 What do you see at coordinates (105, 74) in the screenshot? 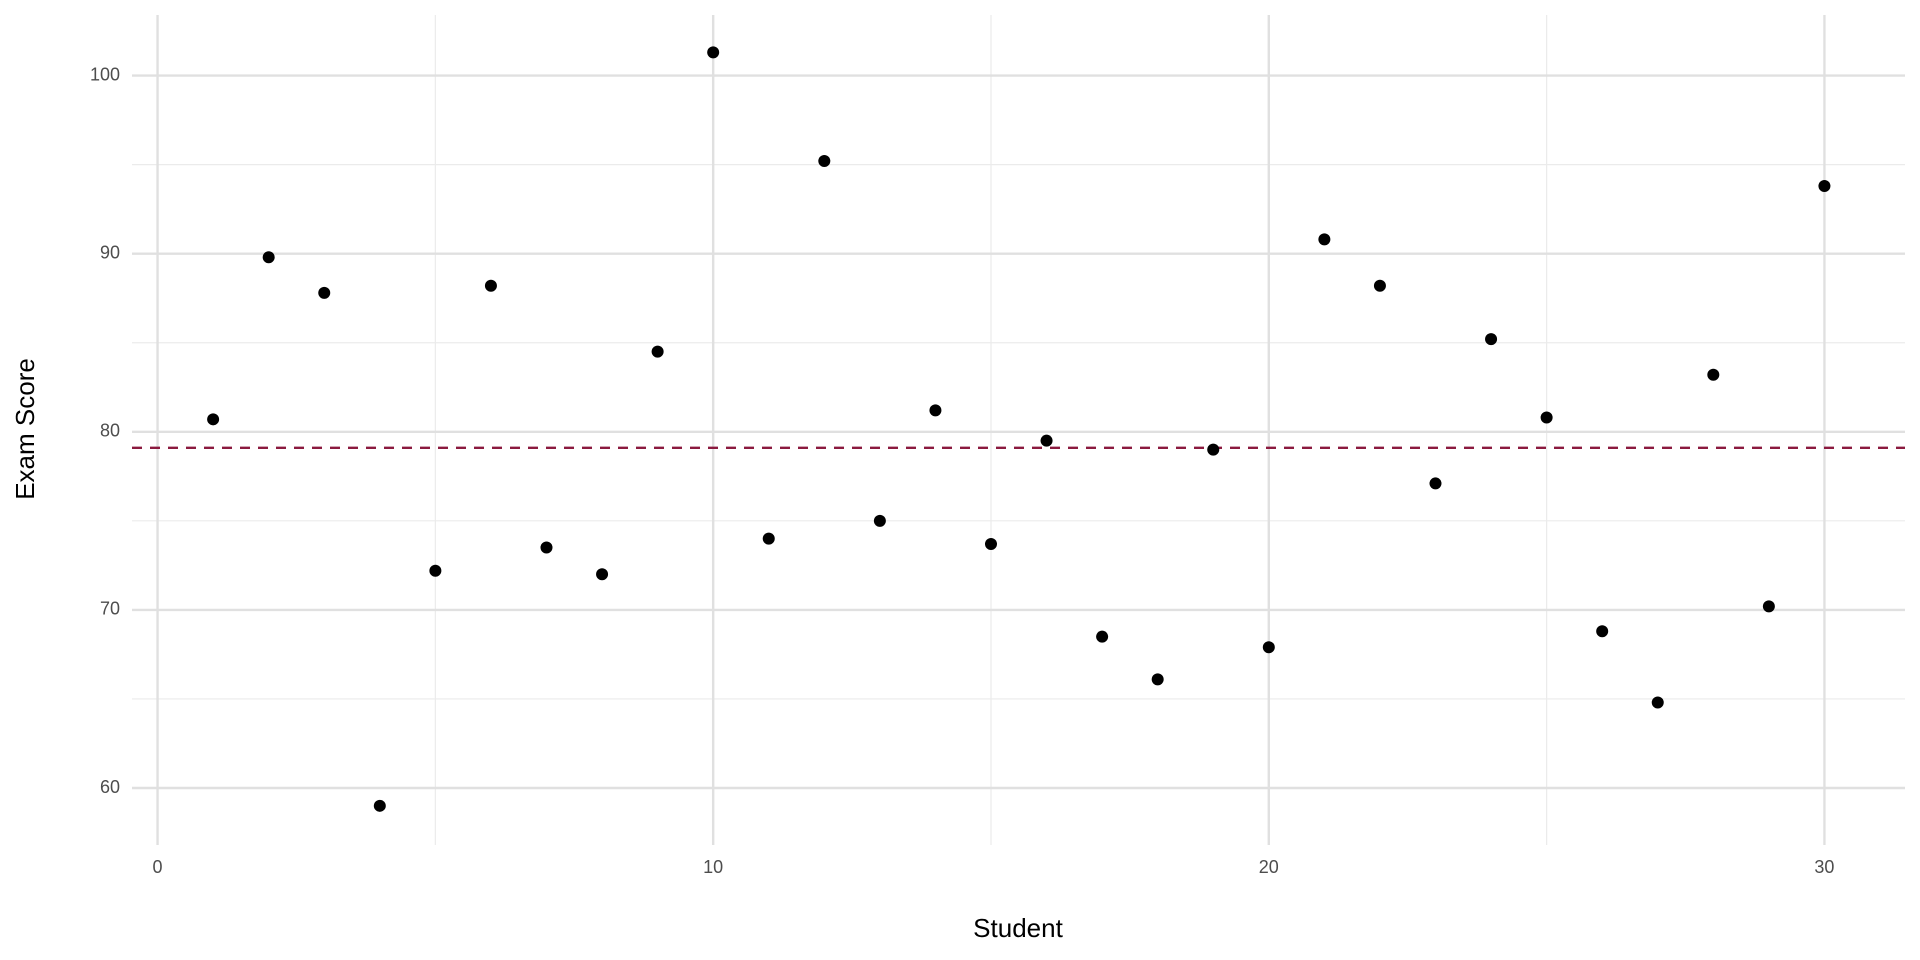
I see `y-tick-label: 100` at bounding box center [105, 74].